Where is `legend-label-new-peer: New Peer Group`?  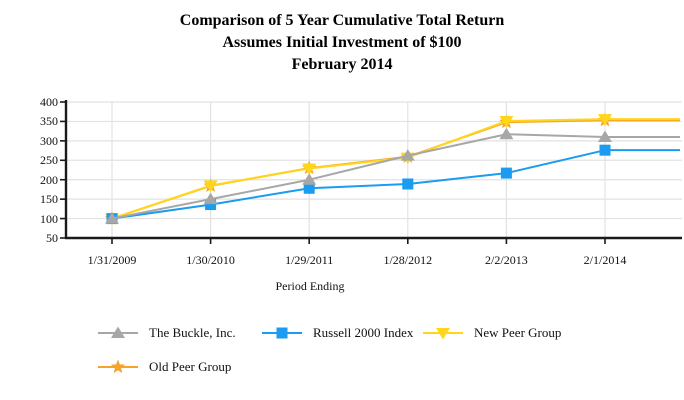 legend-label-new-peer: New Peer Group is located at coordinates (518, 332).